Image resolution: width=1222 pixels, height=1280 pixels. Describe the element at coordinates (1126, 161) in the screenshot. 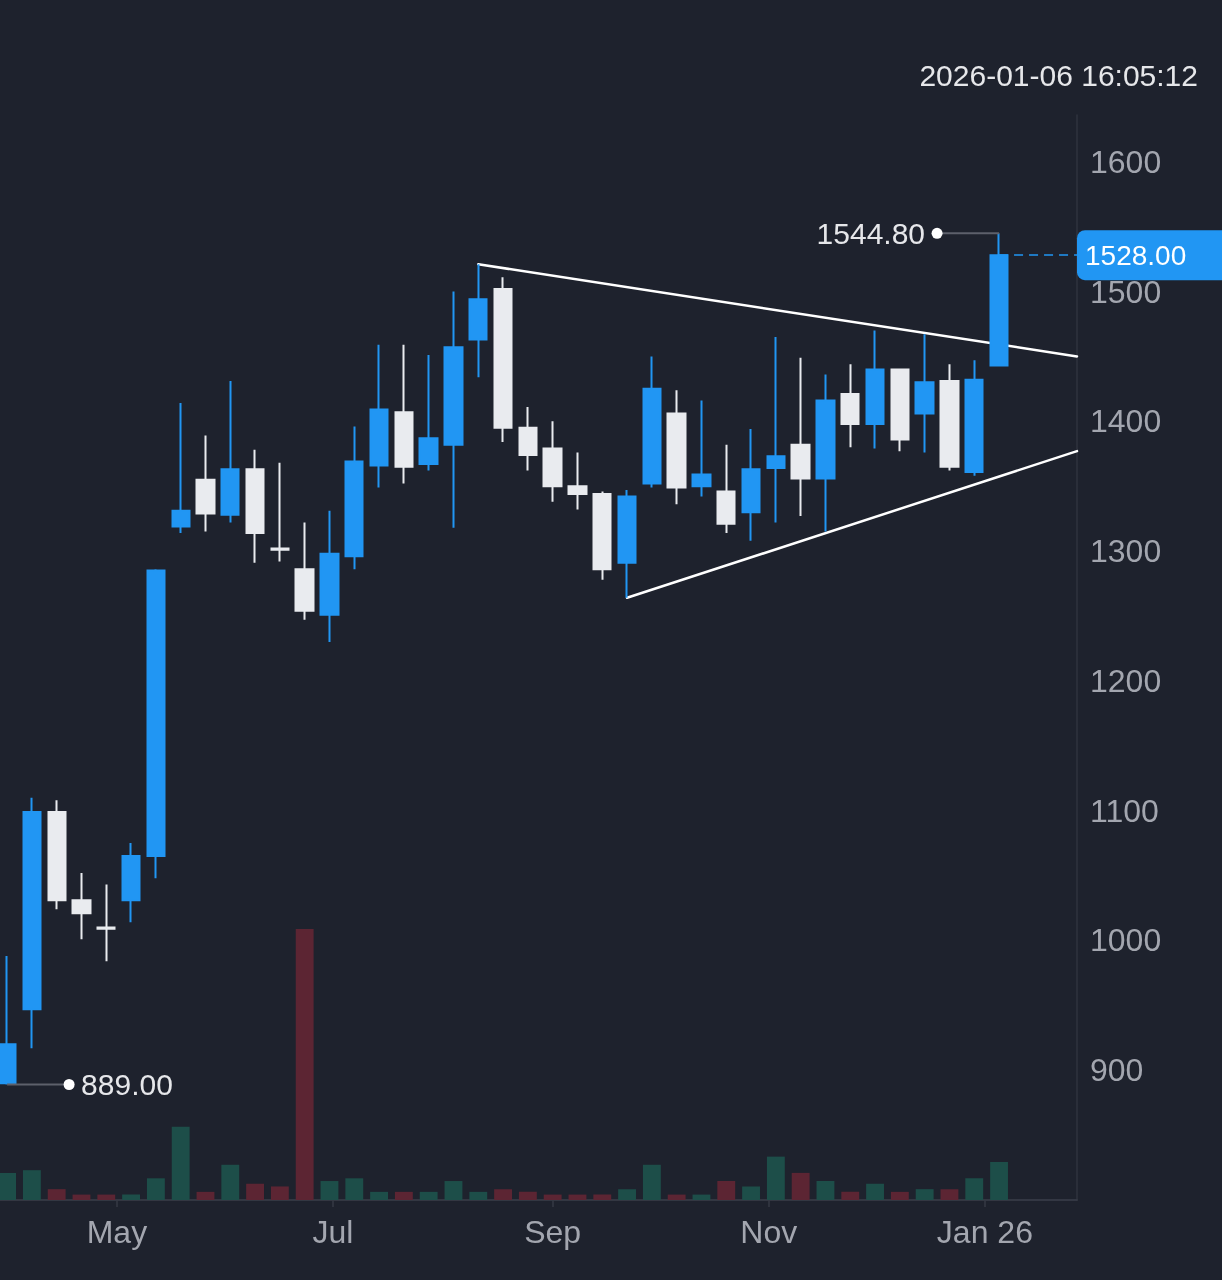

I see `y-tick-label: 1600` at that location.